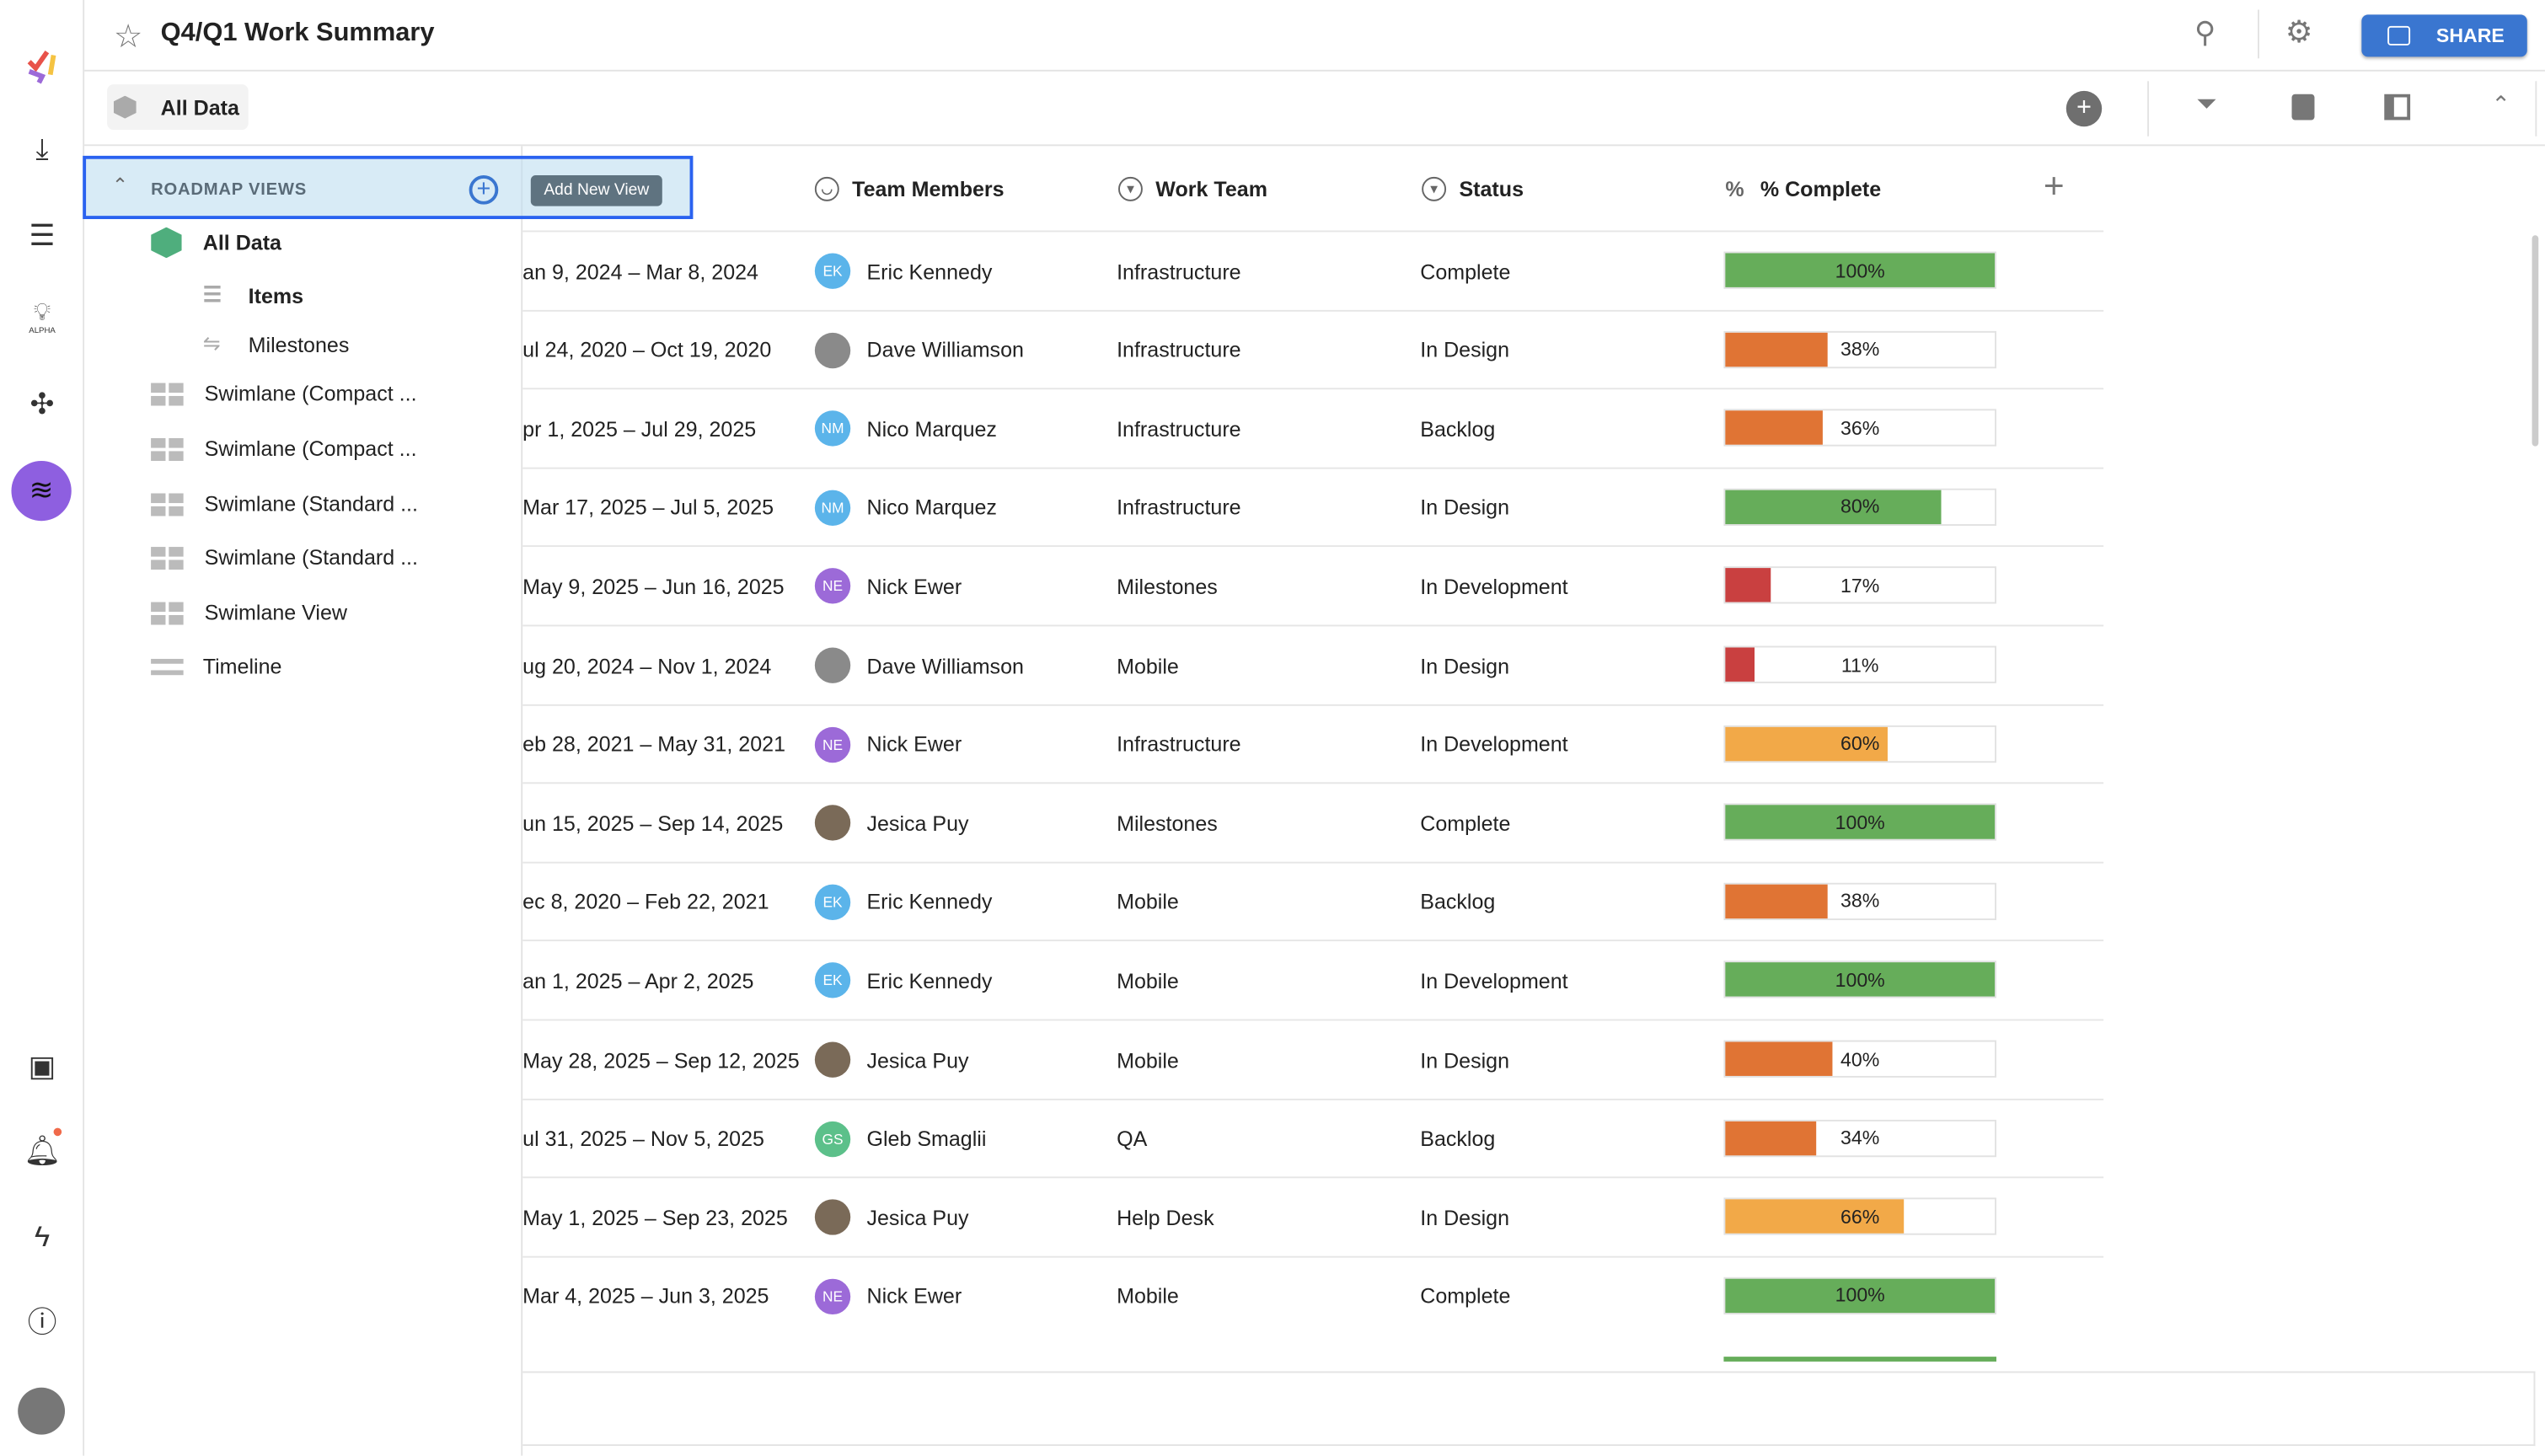 The image size is (2545, 1456). What do you see at coordinates (900, 1138) in the screenshot?
I see `team-member: GS Gleb Smaglii` at bounding box center [900, 1138].